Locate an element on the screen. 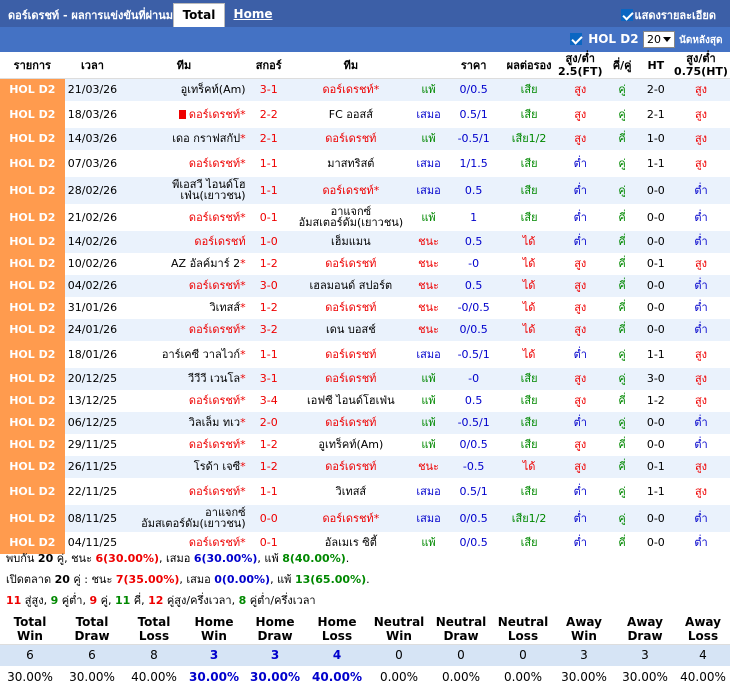 This screenshot has width=730, height=691. stats-percent: 30.00% is located at coordinates (275, 677).